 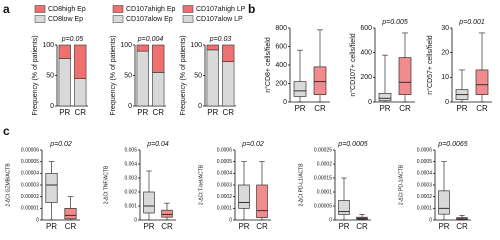 What do you see at coordinates (471, 22) in the screenshot?
I see `p-value: p=0.001` at bounding box center [471, 22].